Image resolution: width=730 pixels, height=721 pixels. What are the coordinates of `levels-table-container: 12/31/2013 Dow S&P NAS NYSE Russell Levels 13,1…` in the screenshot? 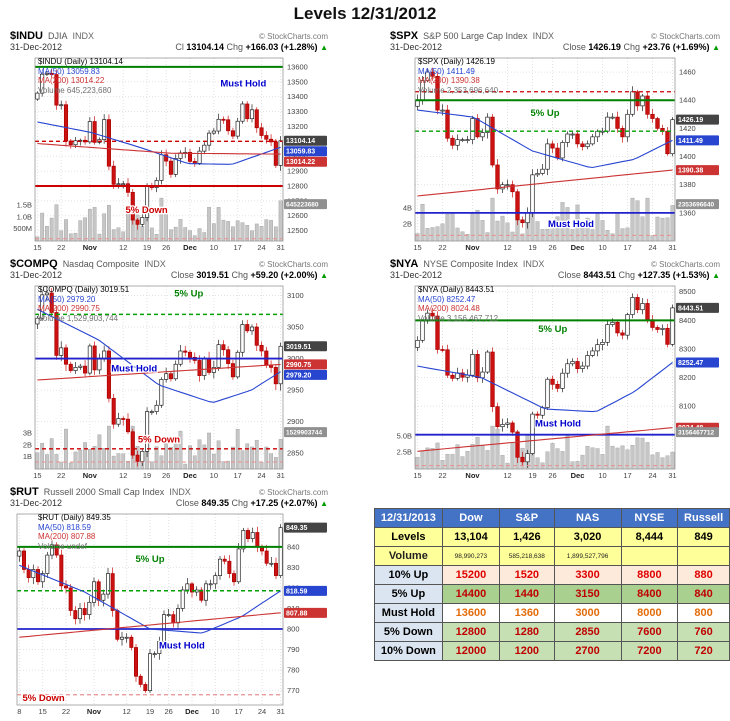 It's located at (552, 584).